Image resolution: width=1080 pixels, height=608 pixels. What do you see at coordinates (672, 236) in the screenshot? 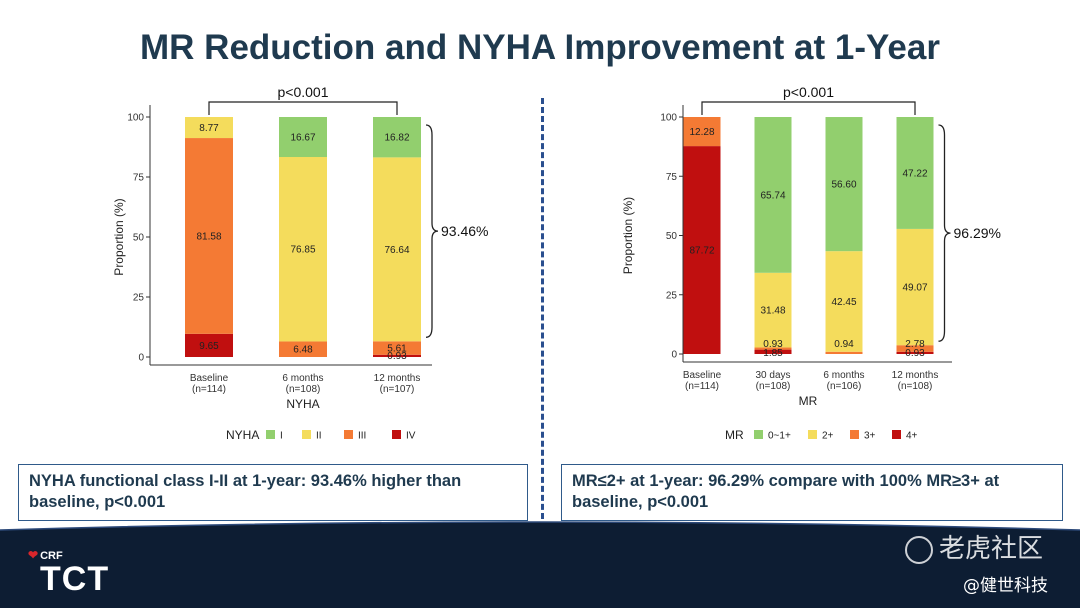
I see `y-tick-label: 50` at bounding box center [672, 236].